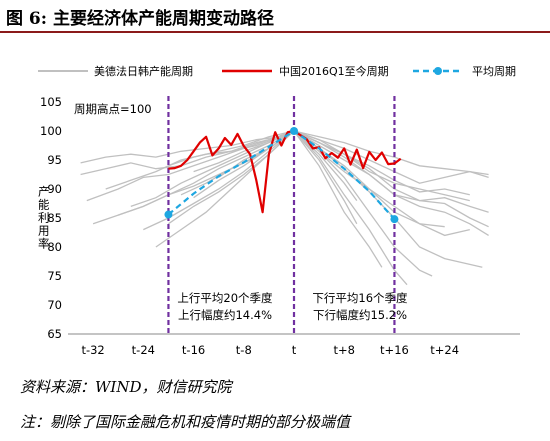 The width and height of the screenshot is (550, 441). What do you see at coordinates (92, 350) in the screenshot?
I see `x-tick-label: t-32` at bounding box center [92, 350].